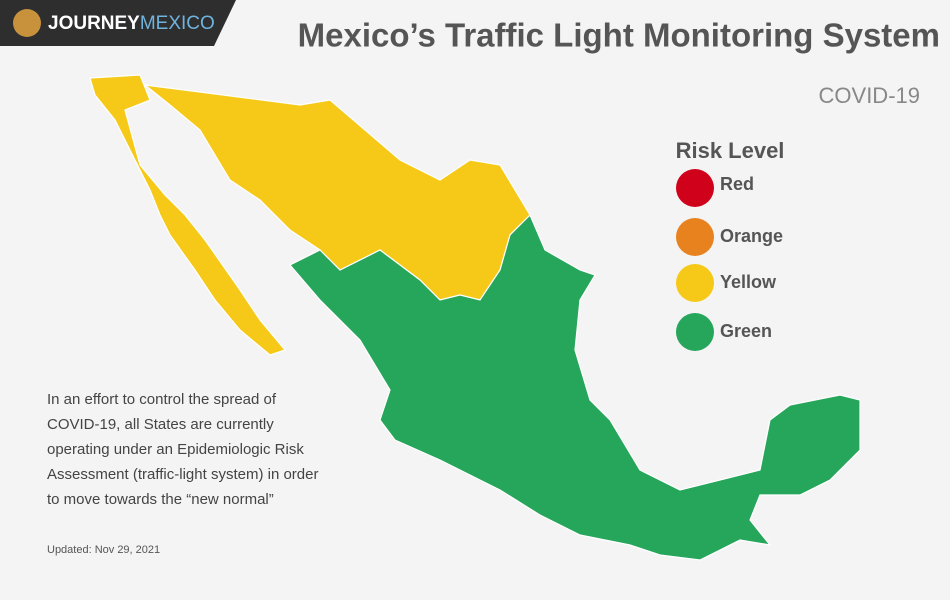  I want to click on note-line: to move towards the “new normal”, so click(160, 499).